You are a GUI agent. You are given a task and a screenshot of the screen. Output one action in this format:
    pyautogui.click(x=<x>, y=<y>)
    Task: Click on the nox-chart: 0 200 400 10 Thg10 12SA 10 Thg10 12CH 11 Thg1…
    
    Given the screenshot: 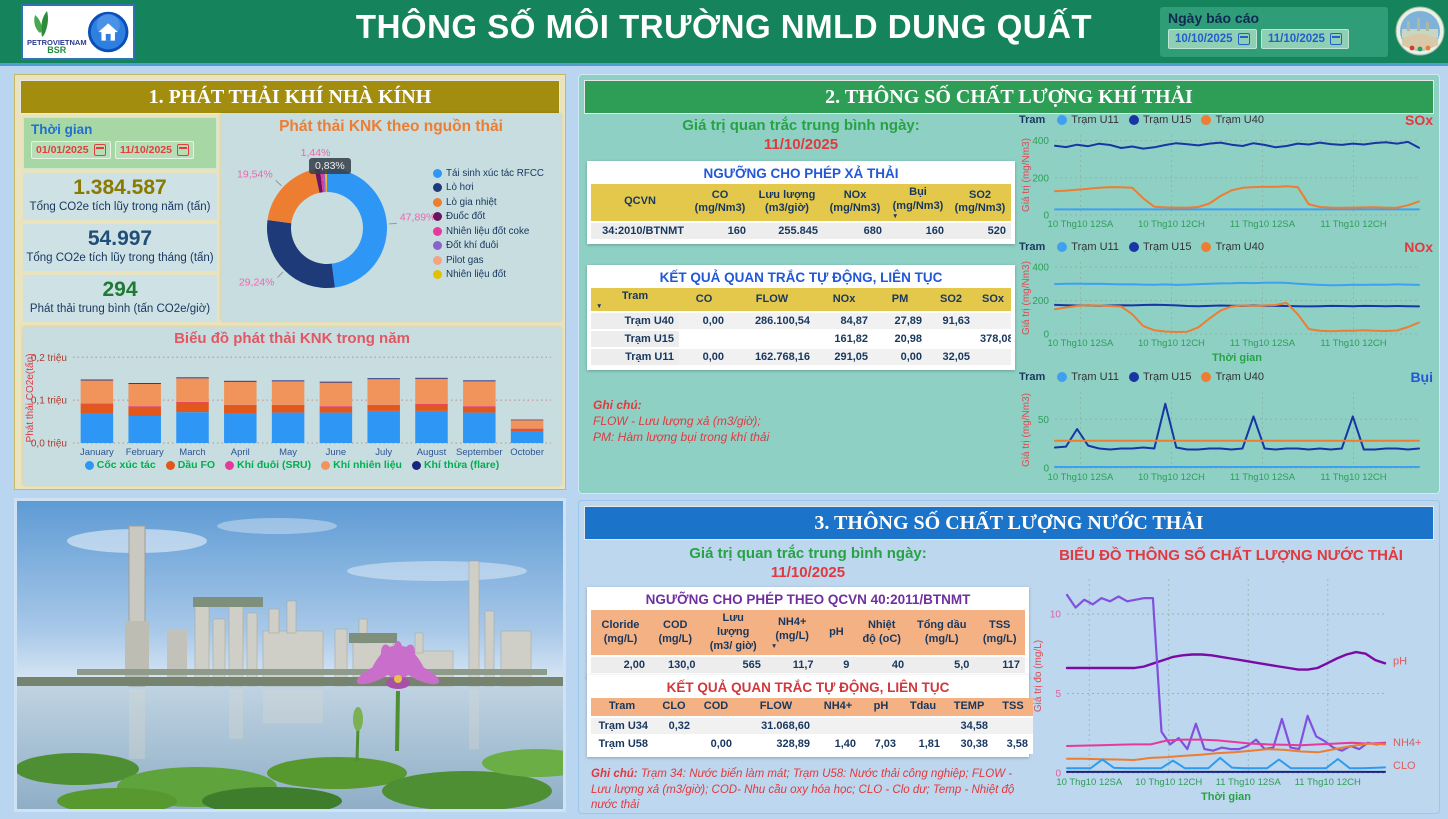 What is the action you would take?
    pyautogui.click(x=1226, y=311)
    